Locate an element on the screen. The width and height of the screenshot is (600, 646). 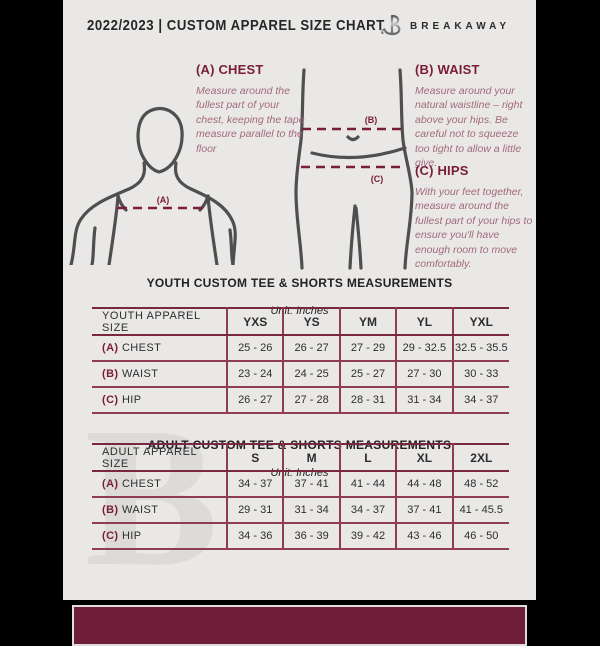
measurement-value-cell: 29 - 31 is located at coordinates (254, 510).